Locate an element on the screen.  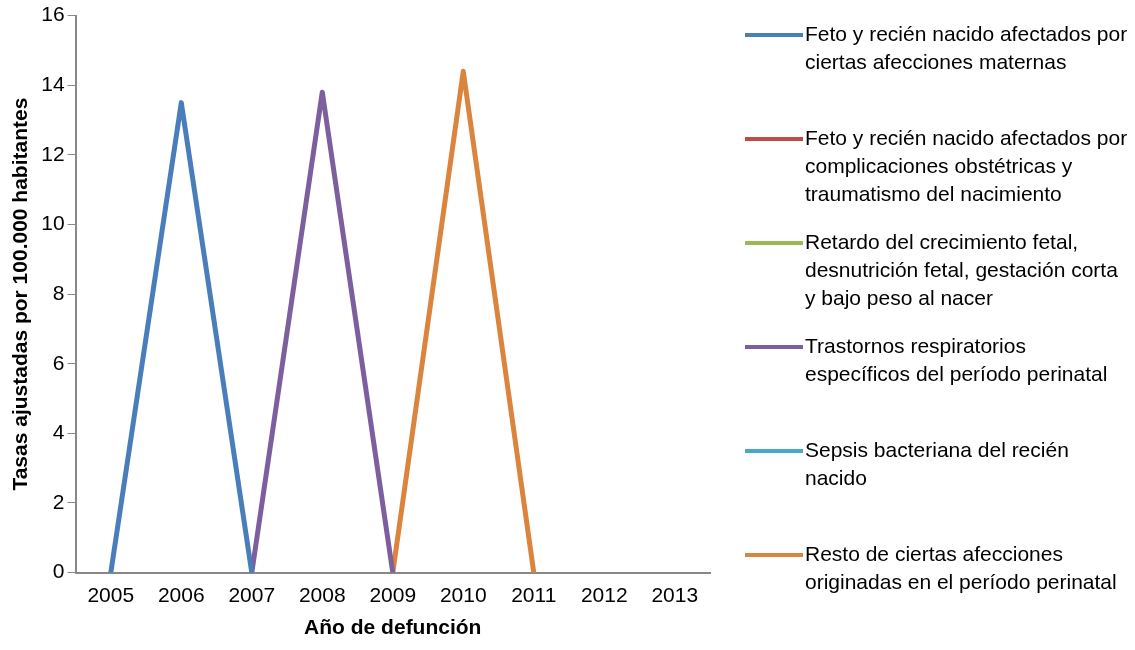
x-tick-label: 2009 is located at coordinates (393, 594).